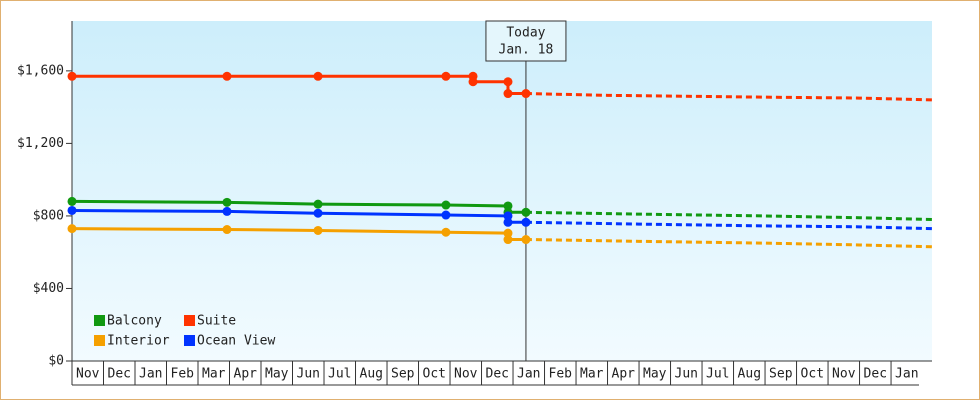  I want to click on y-tick-label: $0, so click(56, 361).